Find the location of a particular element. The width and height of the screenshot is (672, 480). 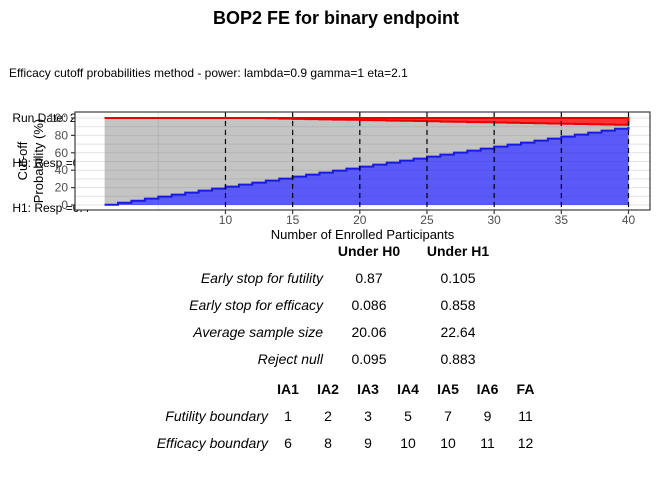

boundary-corner-cell is located at coordinates (134, 389).